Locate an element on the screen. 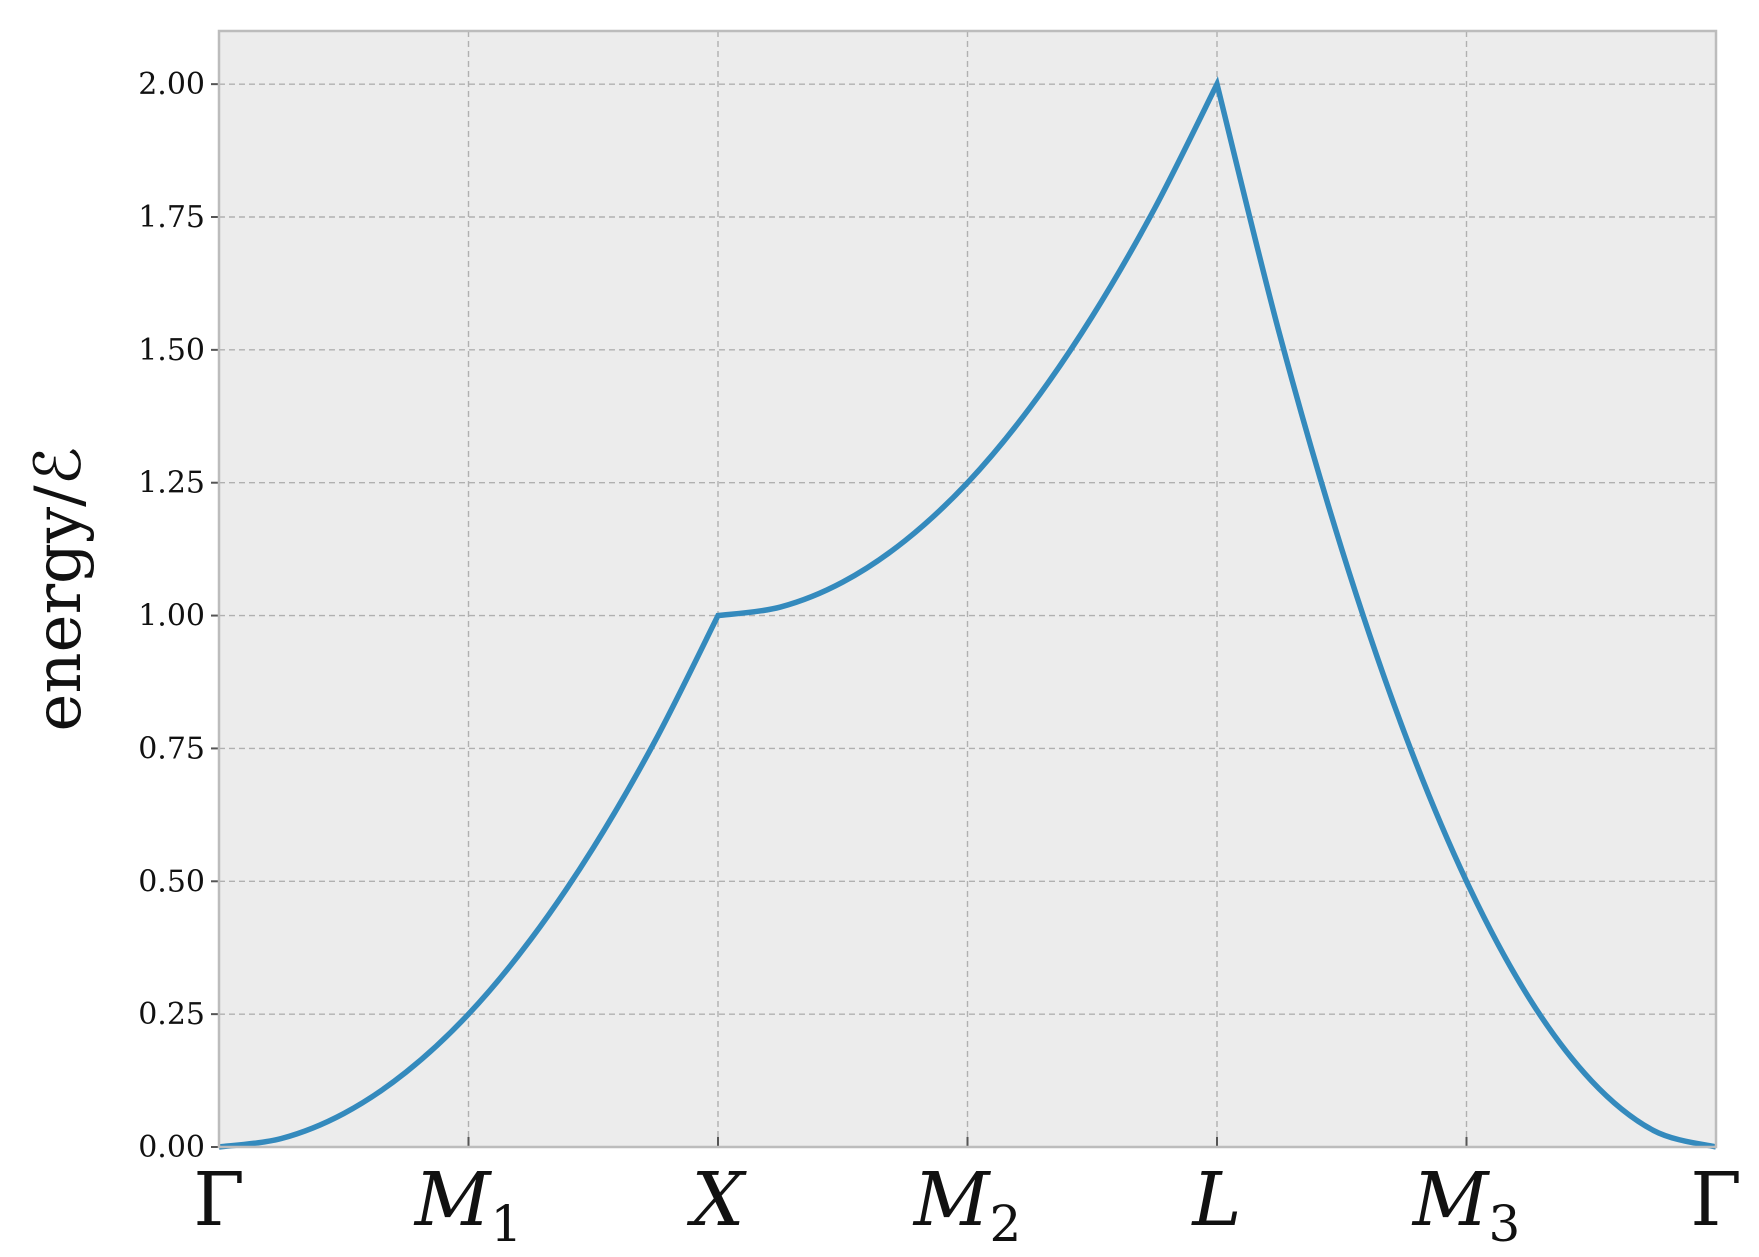 This screenshot has height=1257, width=1759. x-tick-label: M2 is located at coordinates (967, 1205).